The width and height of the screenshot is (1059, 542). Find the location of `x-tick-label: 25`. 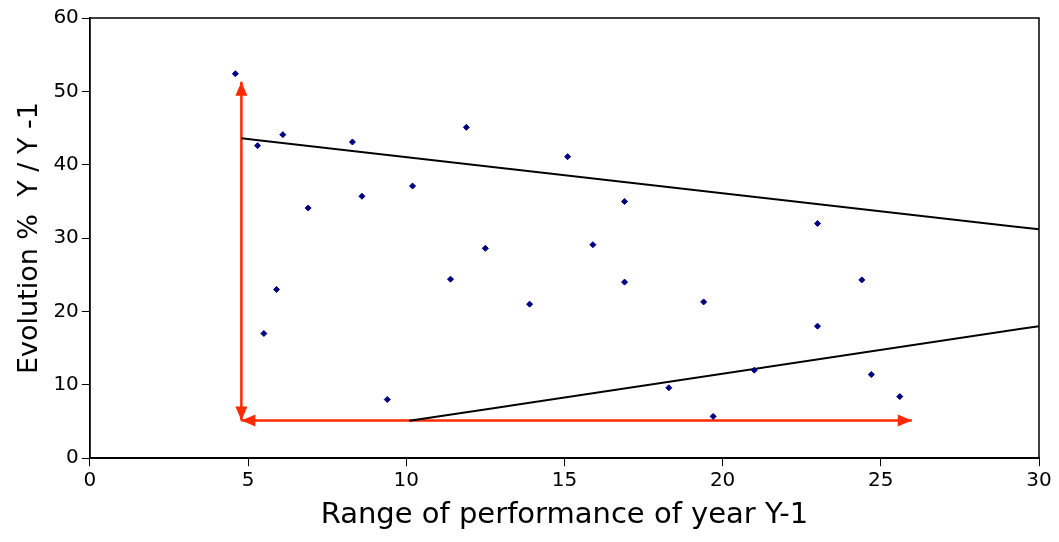

x-tick-label: 25 is located at coordinates (881, 479).